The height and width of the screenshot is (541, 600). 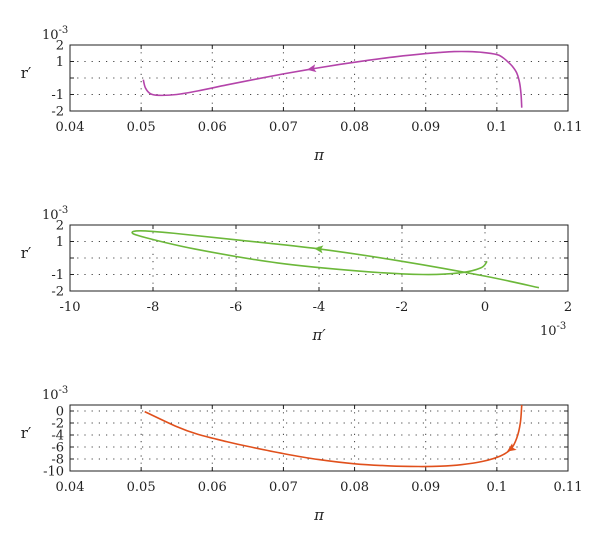 I want to click on y-tick-label: -8, so click(x=57, y=460).